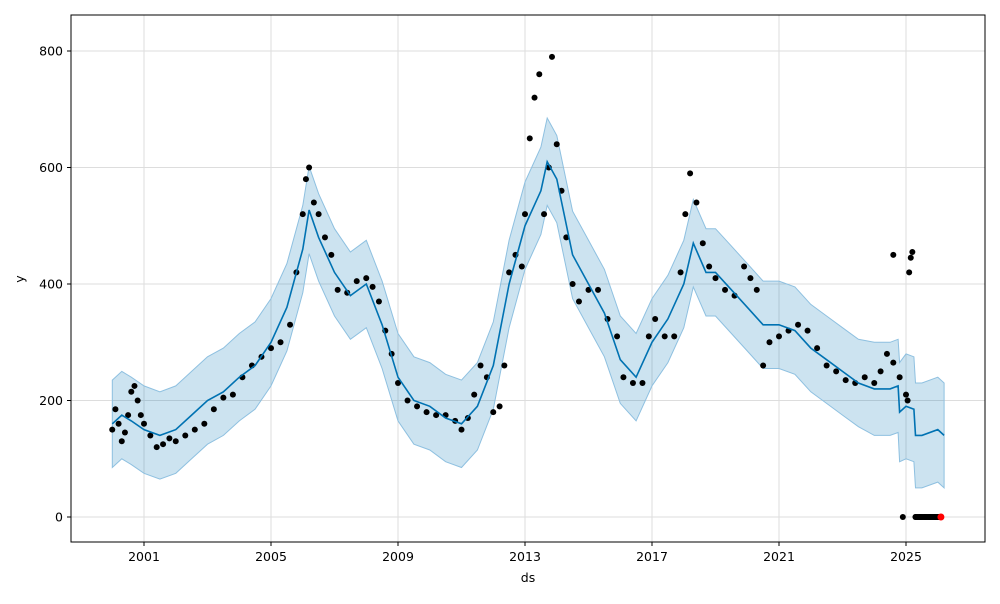 Image resolution: width=1000 pixels, height=604 pixels. I want to click on y-tick-label: 600, so click(51, 167).